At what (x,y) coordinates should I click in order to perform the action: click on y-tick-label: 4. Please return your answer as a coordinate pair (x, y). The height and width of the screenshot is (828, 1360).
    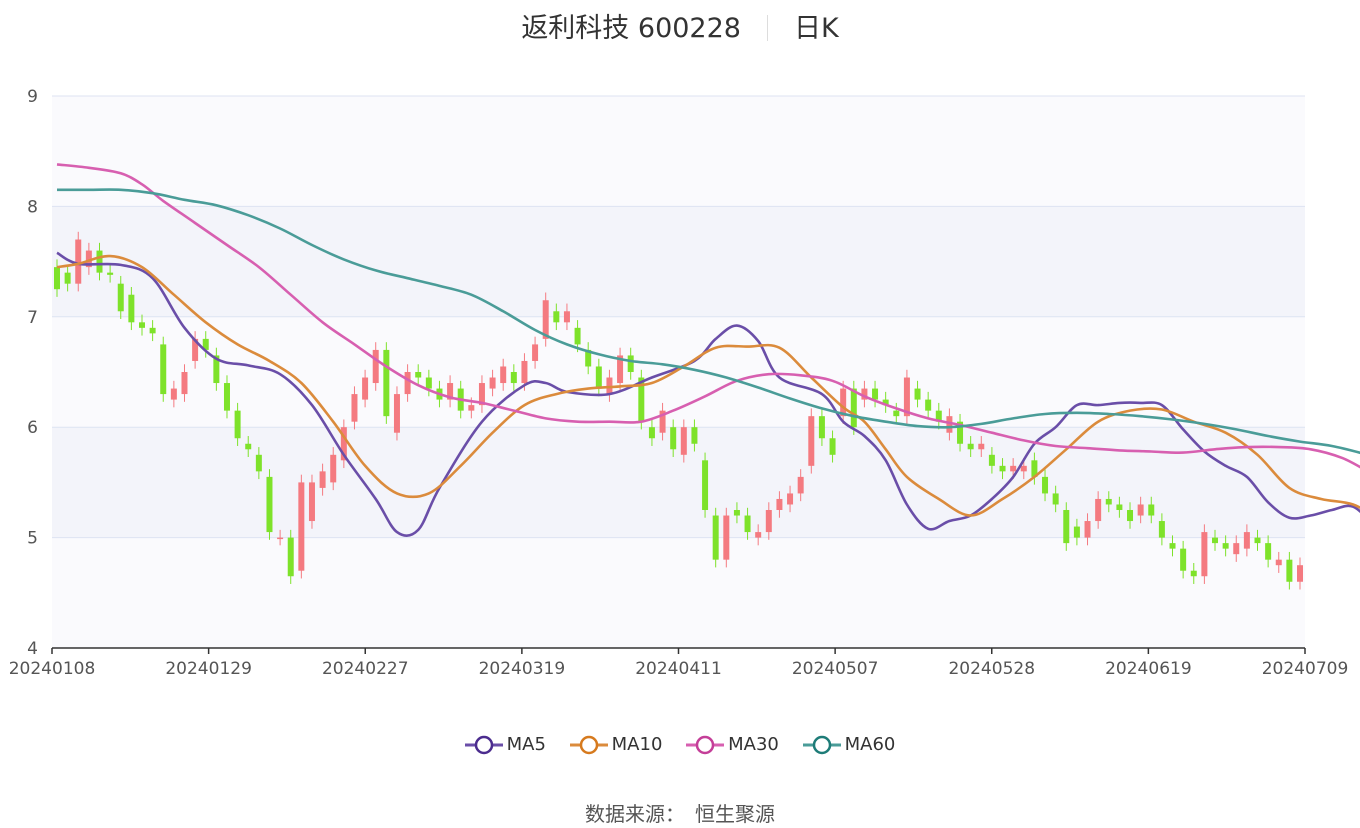
    Looking at the image, I should click on (32, 649).